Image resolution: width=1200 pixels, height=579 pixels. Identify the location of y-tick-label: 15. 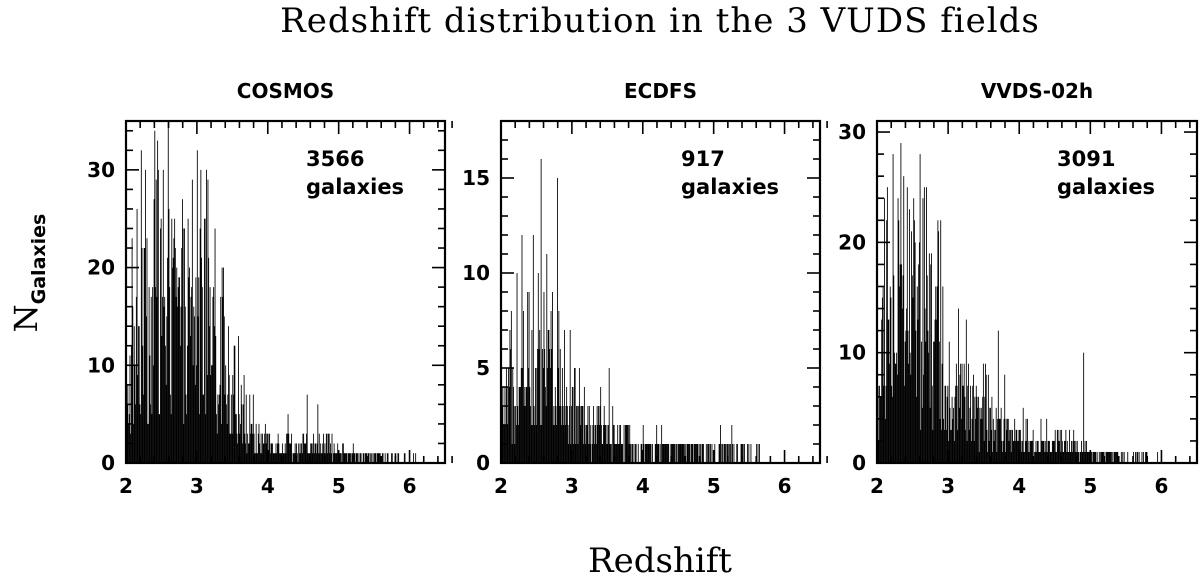
(476, 178).